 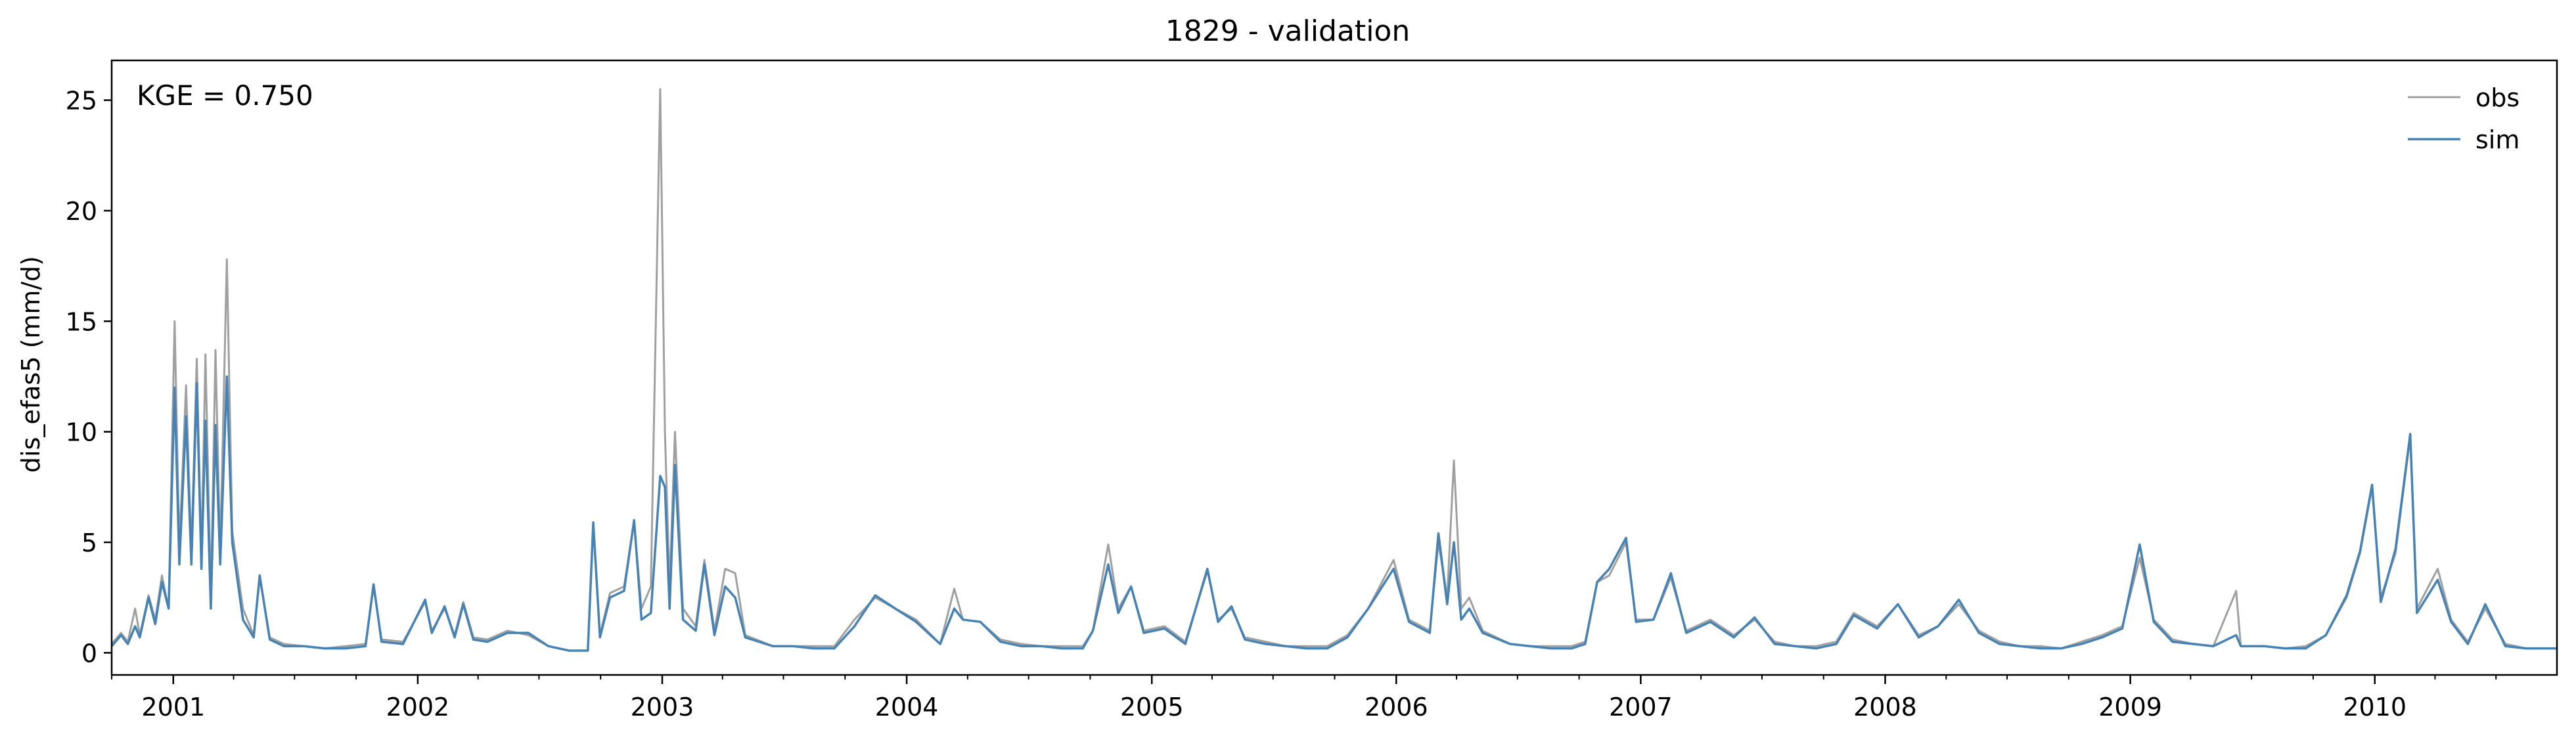 I want to click on legend-label-sim: sim, so click(x=2497, y=139).